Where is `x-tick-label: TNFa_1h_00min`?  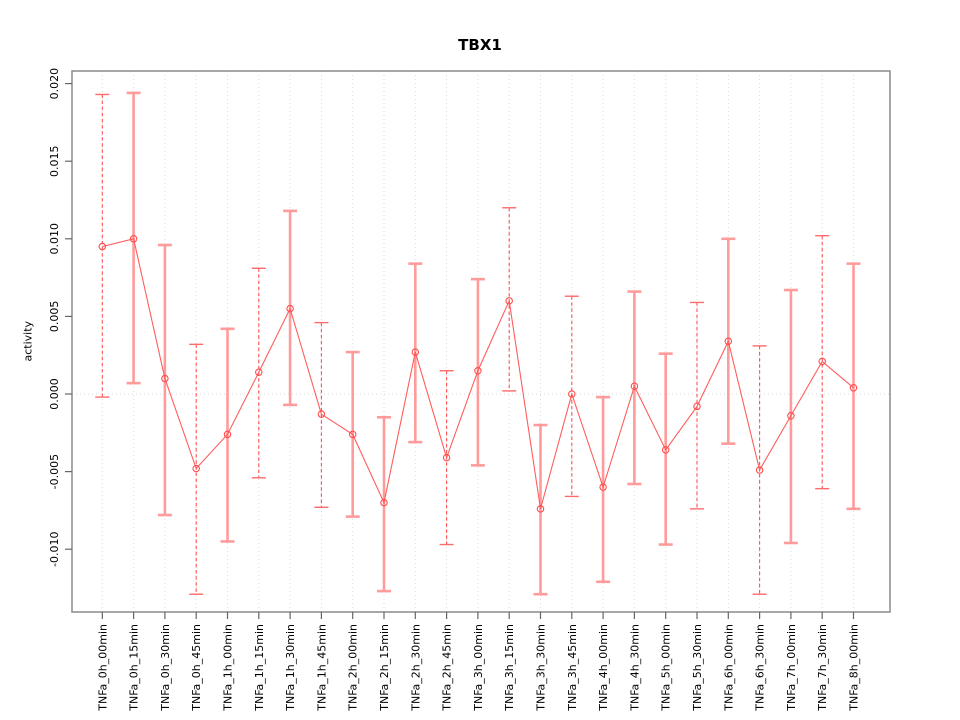
x-tick-label: TNFa_1h_00min is located at coordinates (228, 668).